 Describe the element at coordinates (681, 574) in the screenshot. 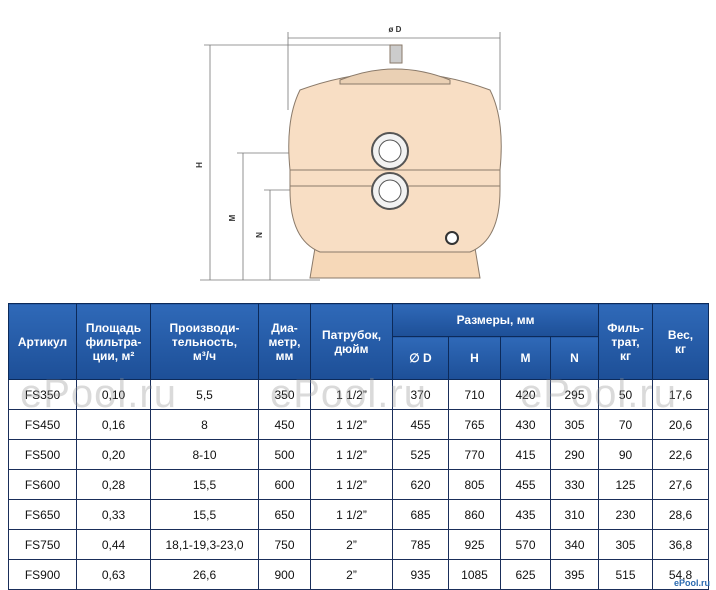

I see `table-cell: 54,8` at that location.